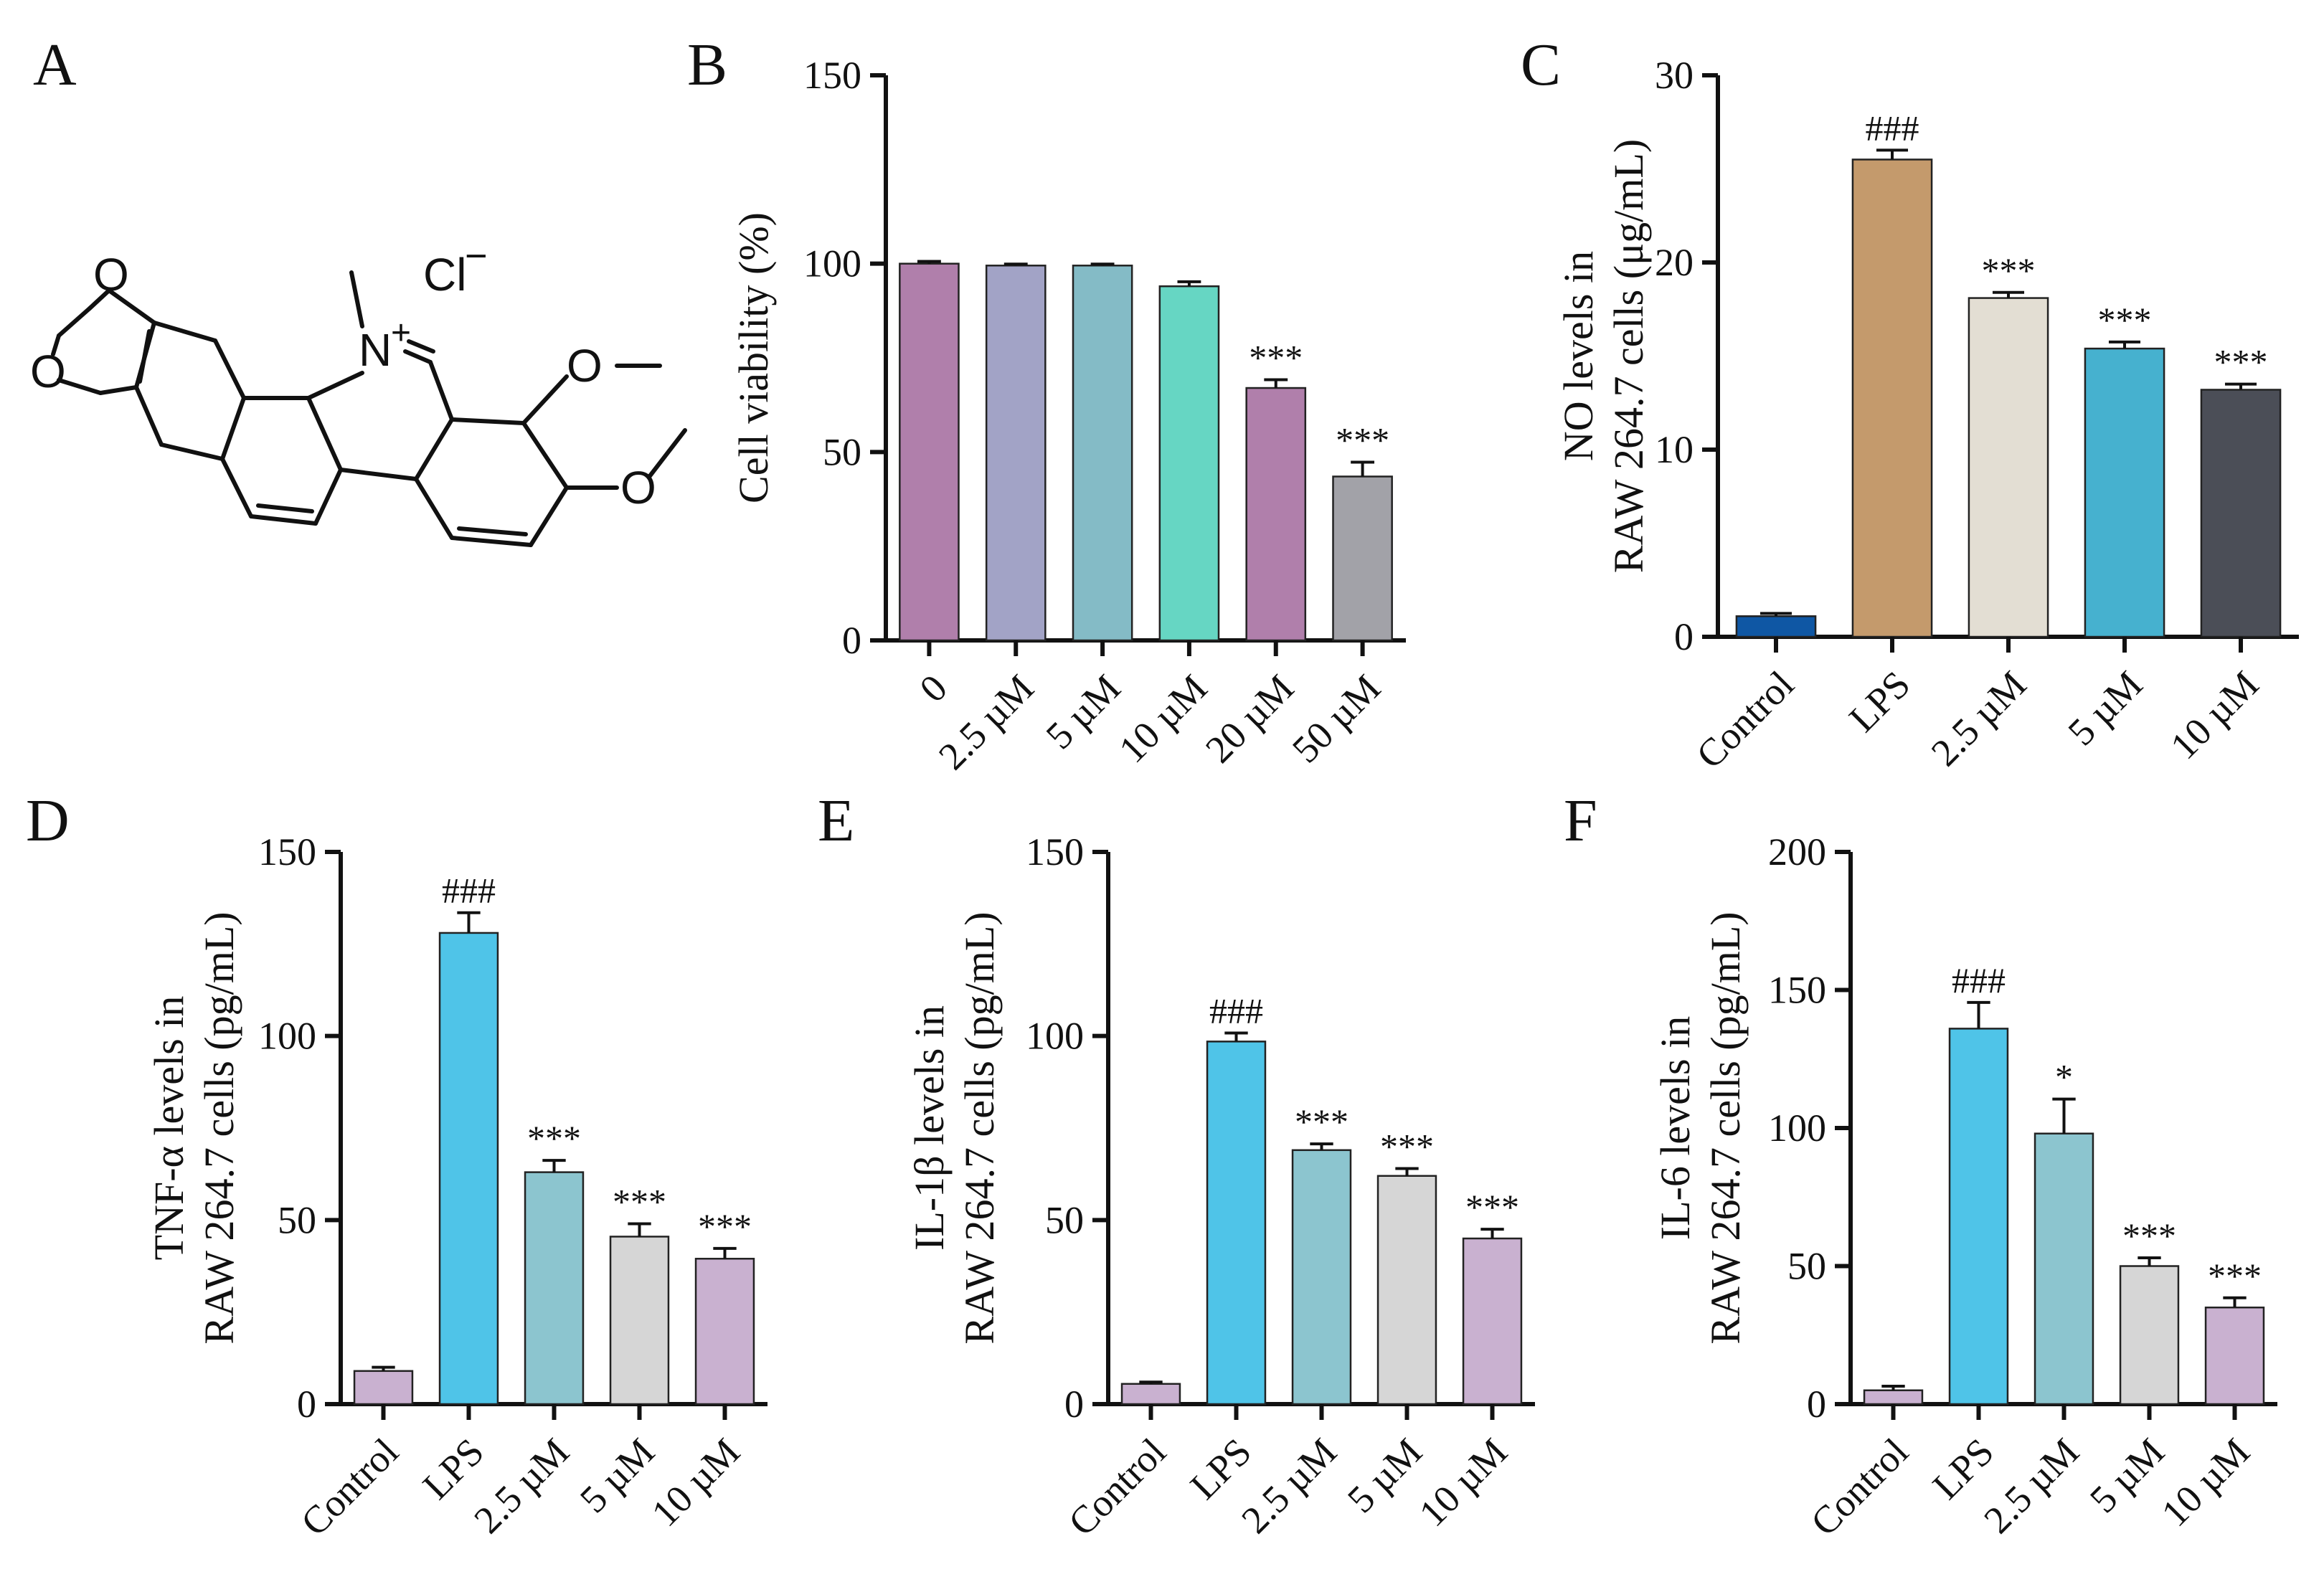 This screenshot has width=2324, height=1592. I want to click on chemical-structure, so click(369, 408).